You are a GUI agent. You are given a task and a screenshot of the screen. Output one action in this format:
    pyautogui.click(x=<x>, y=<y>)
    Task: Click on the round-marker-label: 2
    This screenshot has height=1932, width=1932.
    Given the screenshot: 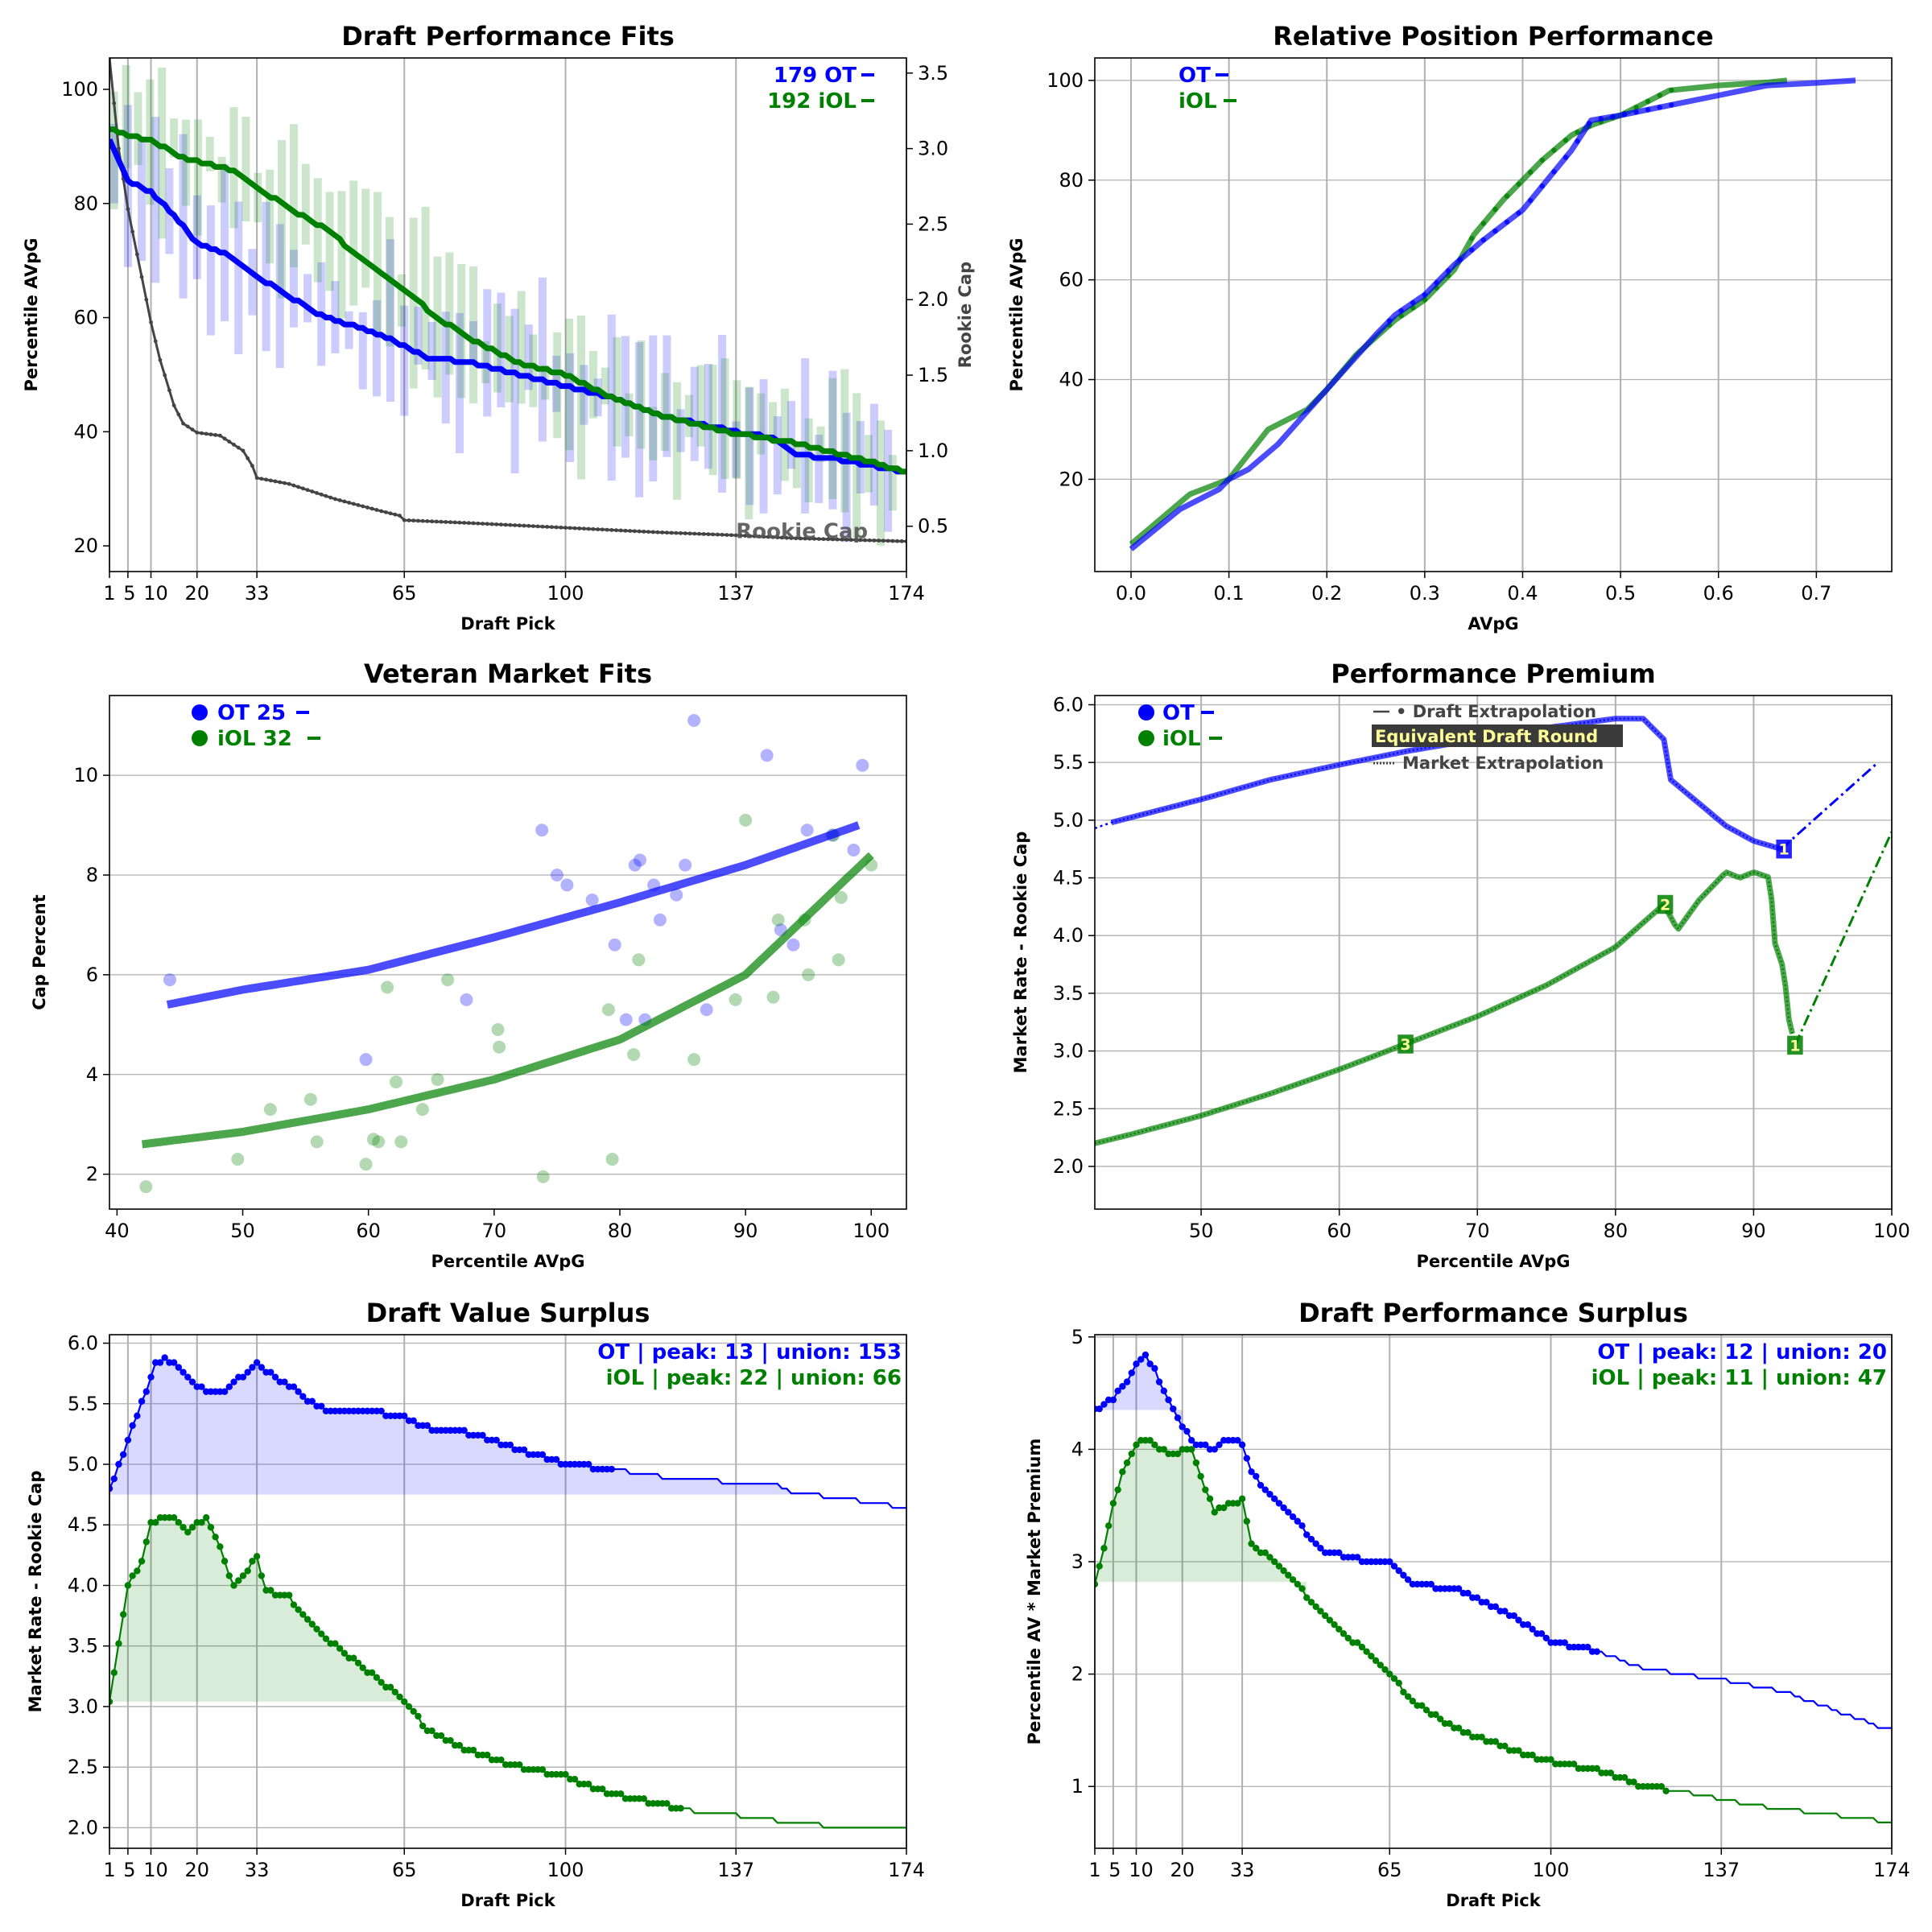 What is the action you would take?
    pyautogui.click(x=1665, y=905)
    